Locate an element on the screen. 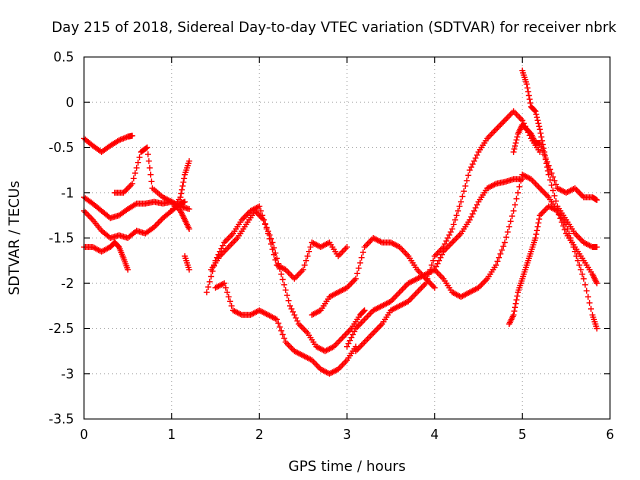  y-tick-label: -1.5 is located at coordinates (61, 239).